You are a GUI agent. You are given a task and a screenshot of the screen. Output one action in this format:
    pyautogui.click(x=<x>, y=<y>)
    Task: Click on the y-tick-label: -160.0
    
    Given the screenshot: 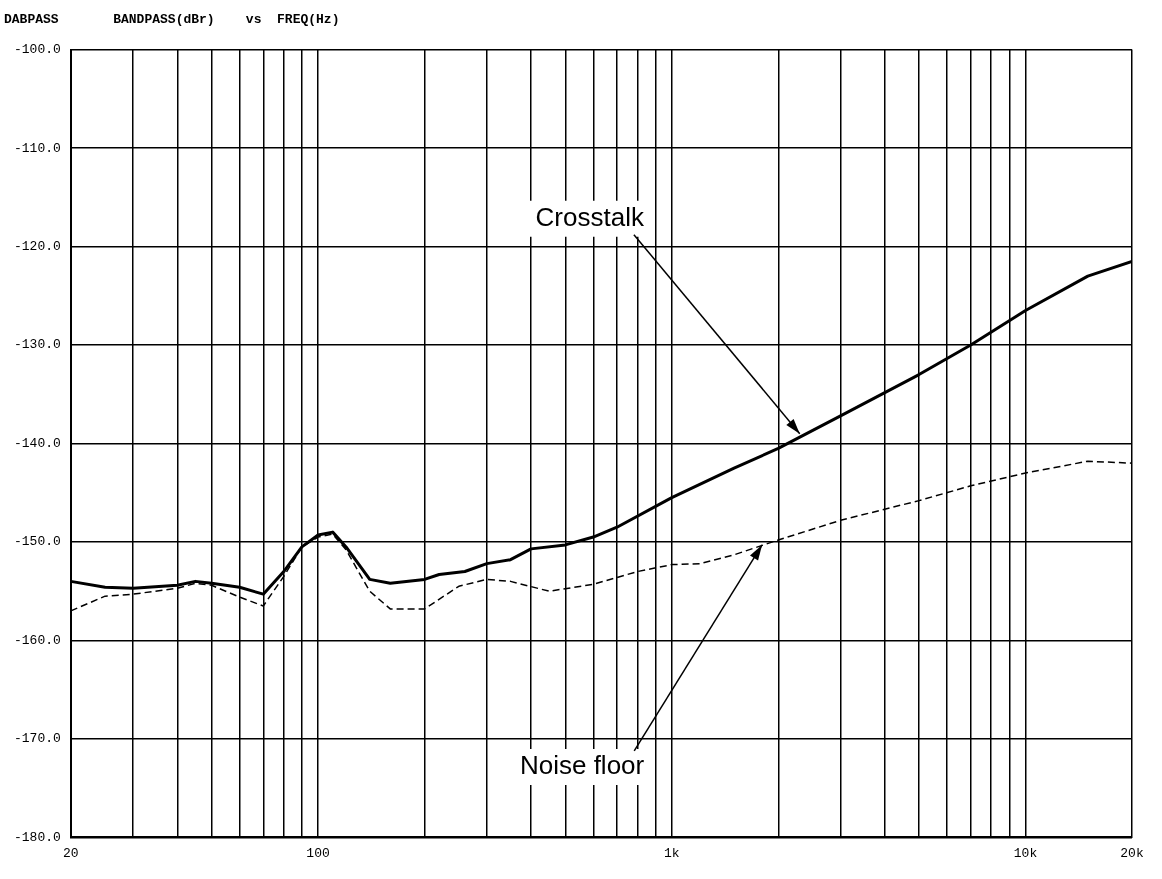 What is the action you would take?
    pyautogui.click(x=37, y=640)
    